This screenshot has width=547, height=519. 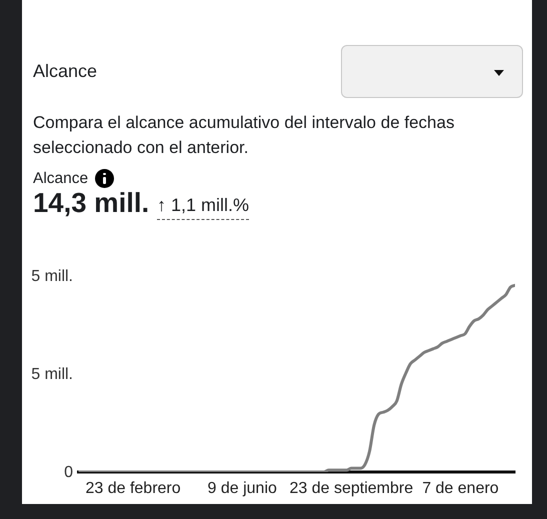 What do you see at coordinates (244, 135) in the screenshot?
I see `chart-subtitle: Compara el alcance acumulativo del intervalo de fechas seleccionado con el anterior.` at bounding box center [244, 135].